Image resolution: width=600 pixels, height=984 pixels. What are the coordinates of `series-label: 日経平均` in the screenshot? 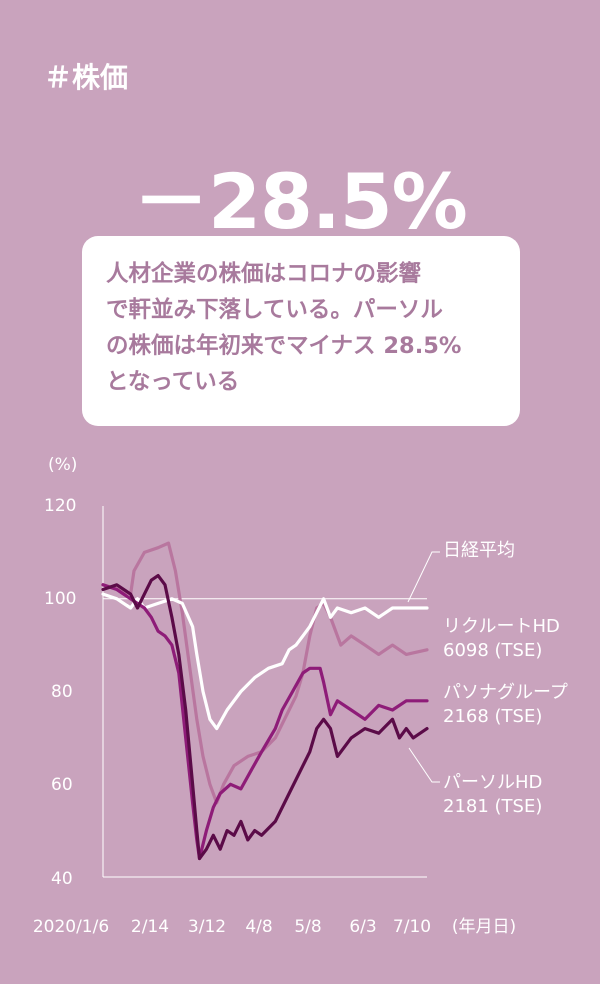 It's located at (479, 550).